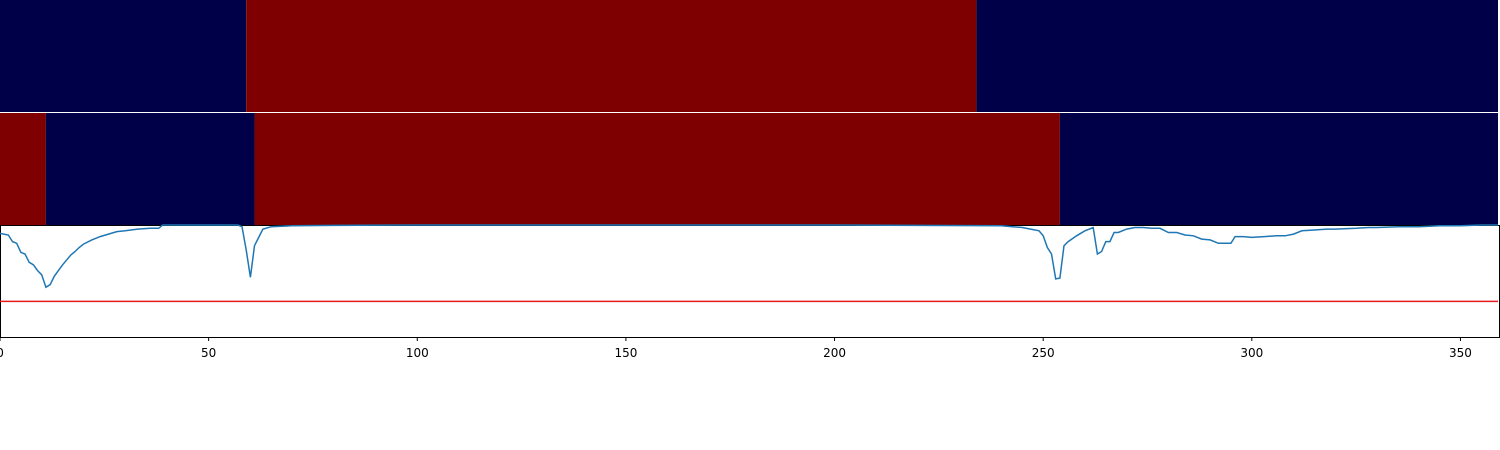 The width and height of the screenshot is (1500, 450). I want to click on x-tick-label-150: 150, so click(625, 353).